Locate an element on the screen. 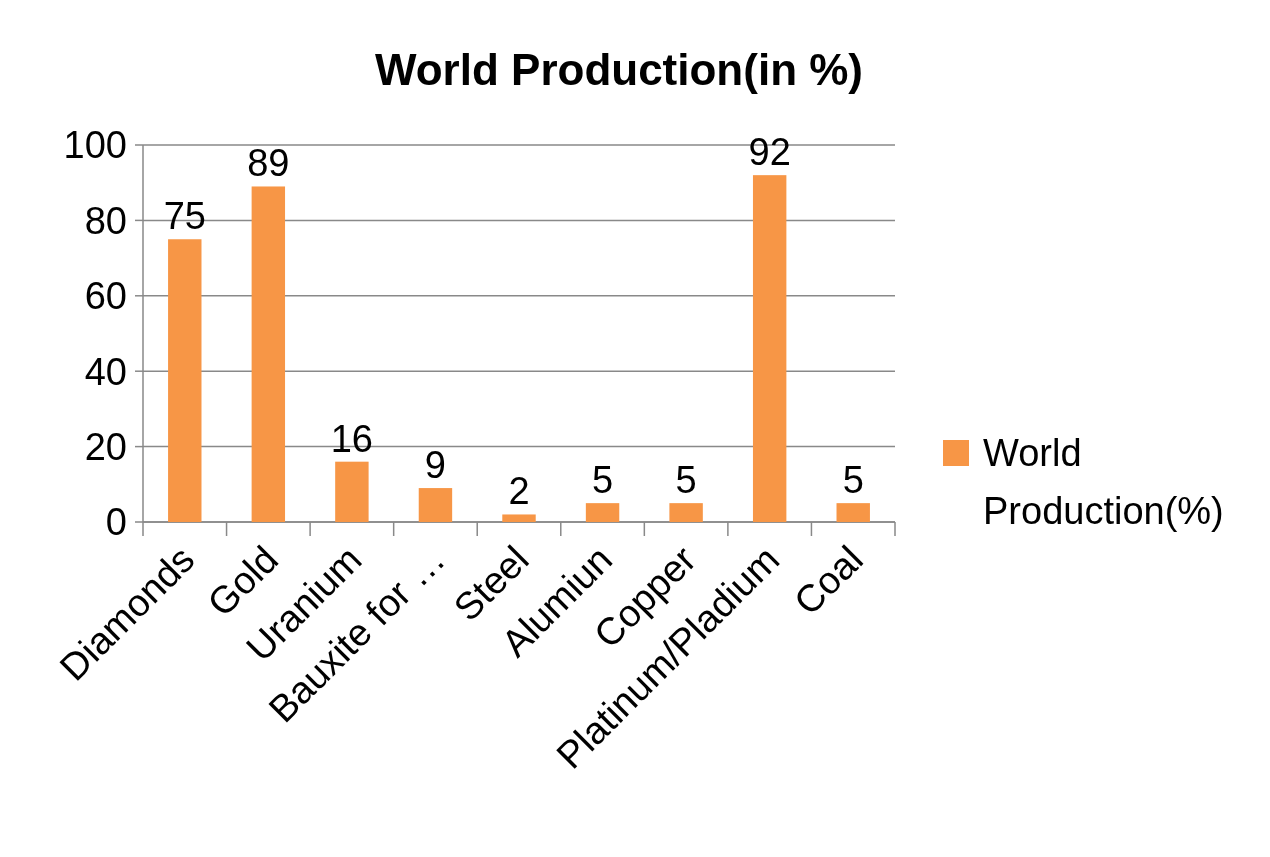 The image size is (1270, 857). chart-title: World Production(in %) is located at coordinates (619, 69).